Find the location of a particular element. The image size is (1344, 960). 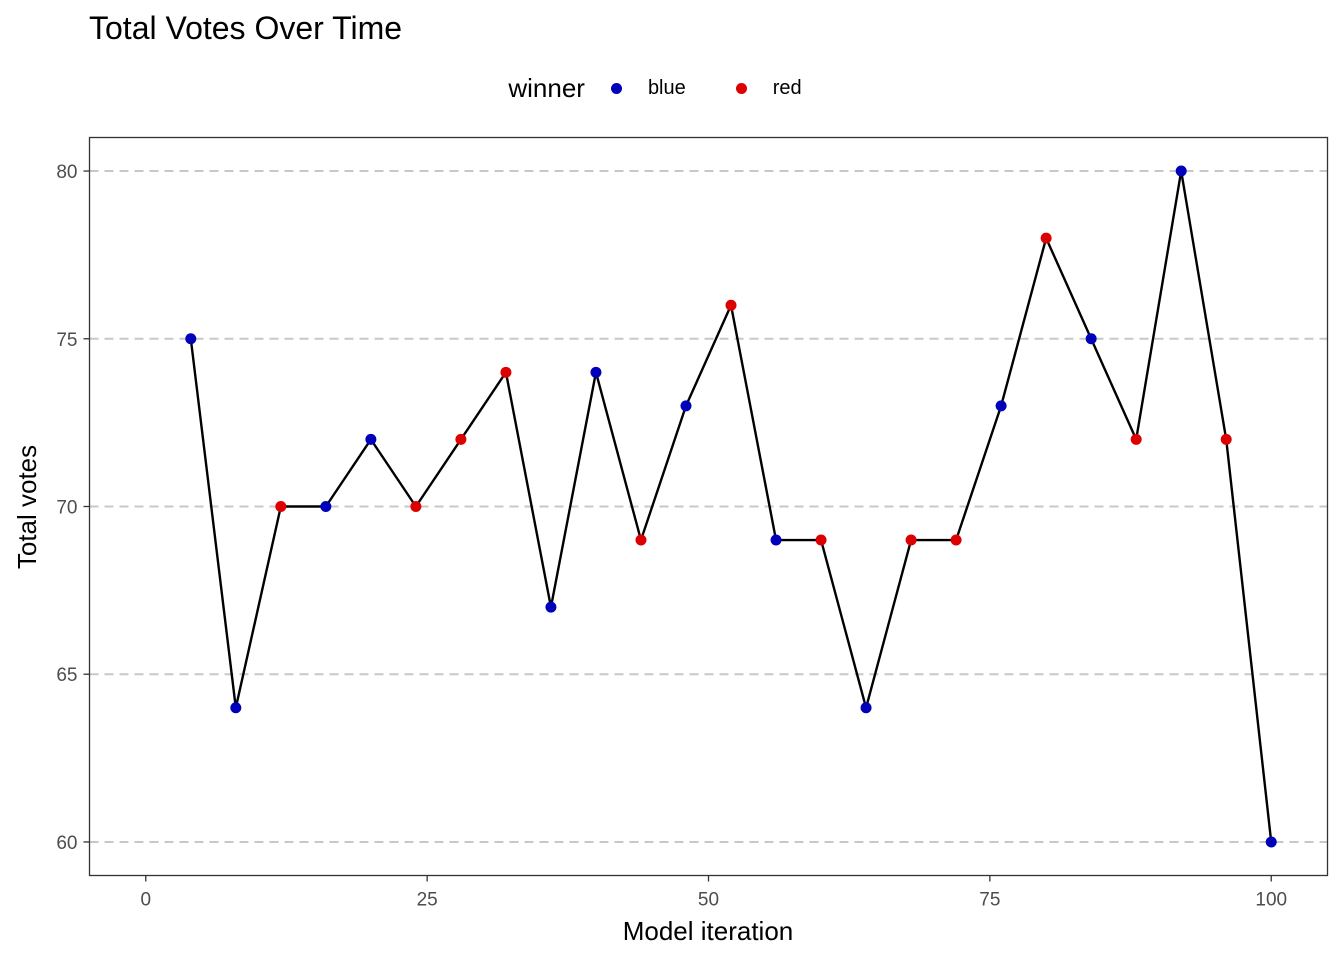

legend-label-blue: blue is located at coordinates (666, 87).